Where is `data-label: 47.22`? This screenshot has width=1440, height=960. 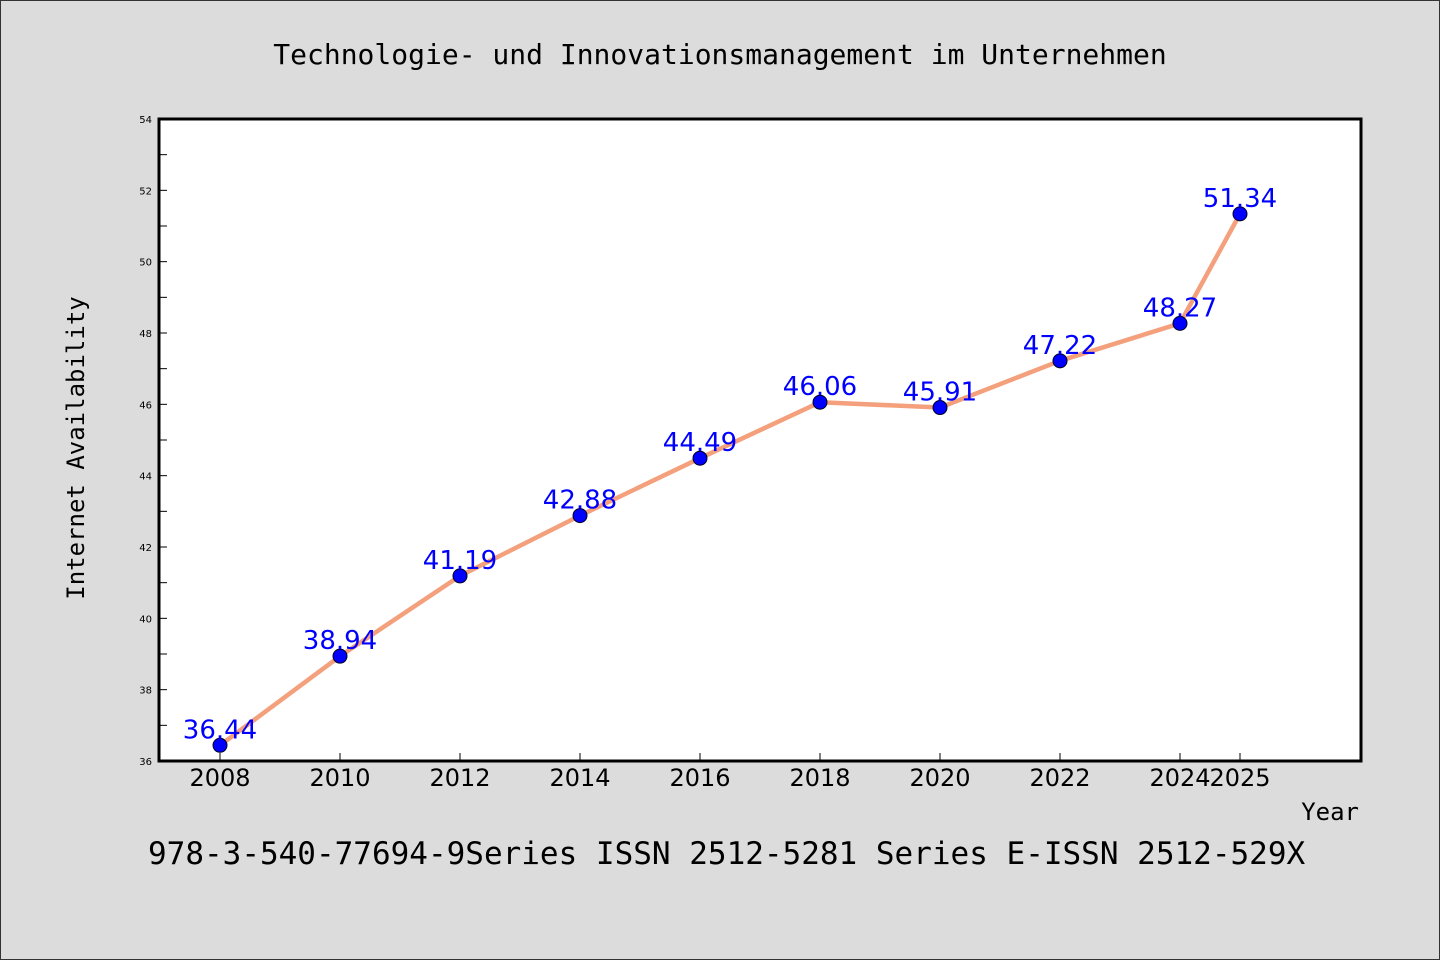 data-label: 47.22 is located at coordinates (1060, 346).